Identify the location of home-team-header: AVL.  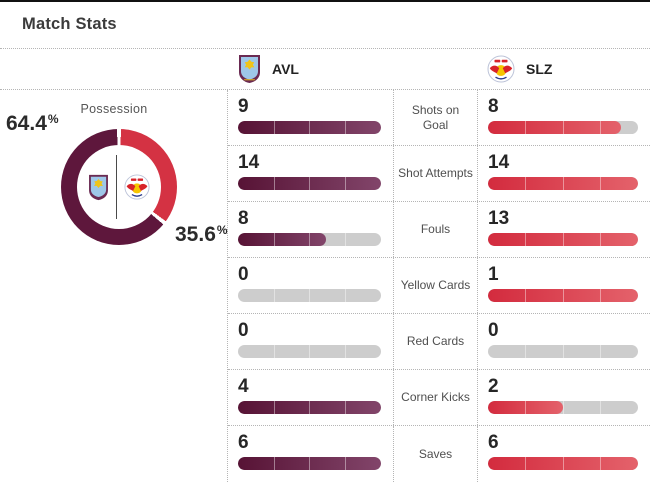
(268, 69).